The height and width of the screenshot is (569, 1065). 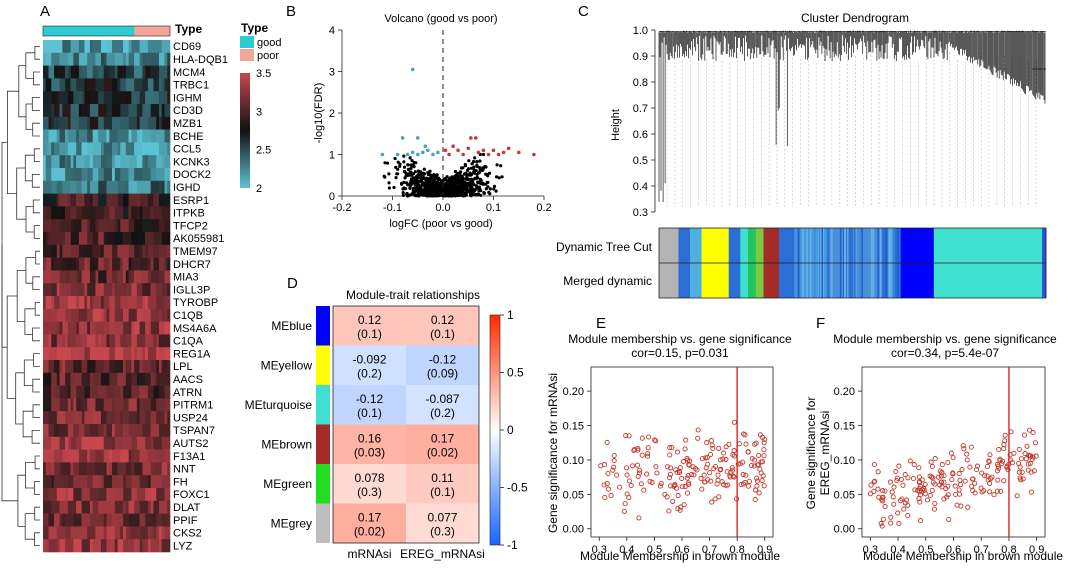 What do you see at coordinates (185, 521) in the screenshot?
I see `gene-label-PPIF: PPIF` at bounding box center [185, 521].